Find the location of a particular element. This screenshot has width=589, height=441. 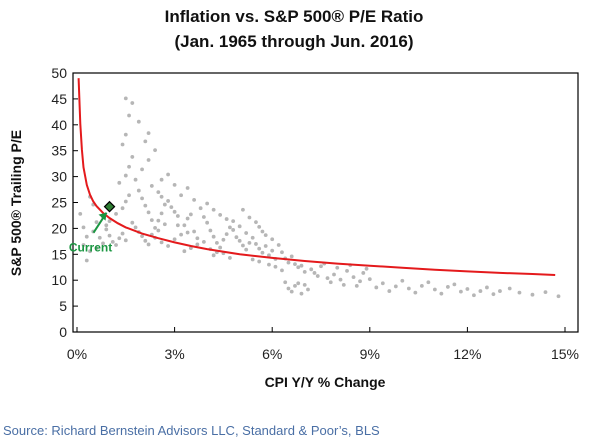

y-tick-label: 40 is located at coordinates (59, 125).